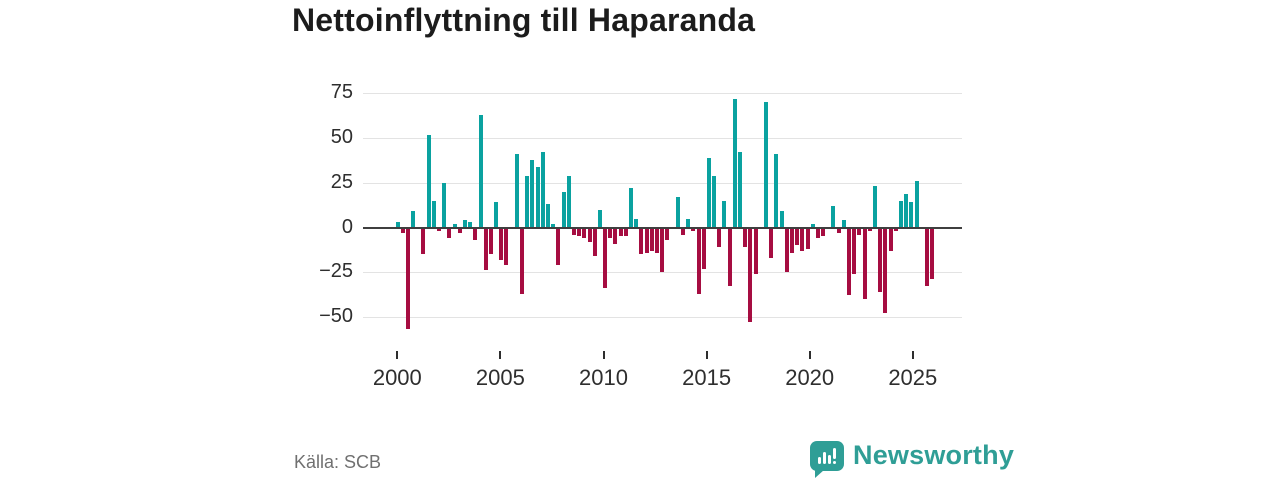 The height and width of the screenshot is (480, 1280). I want to click on x-axis-tick-label: 2015, so click(707, 377).